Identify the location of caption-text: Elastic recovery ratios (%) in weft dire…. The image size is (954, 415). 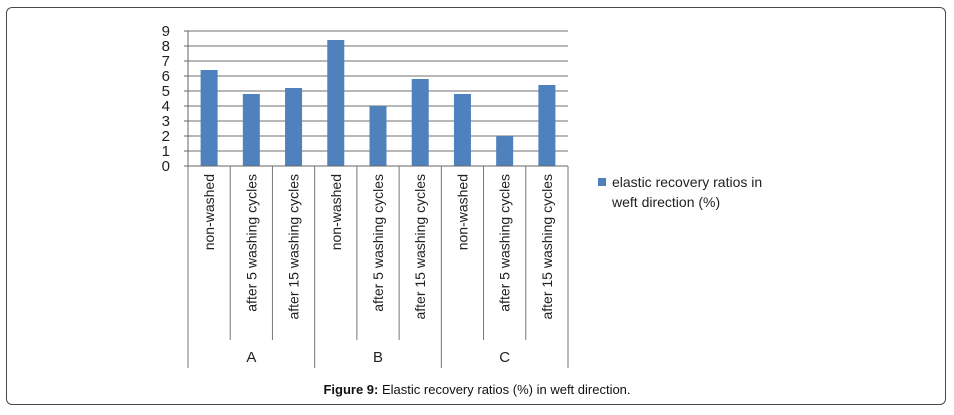
(506, 389).